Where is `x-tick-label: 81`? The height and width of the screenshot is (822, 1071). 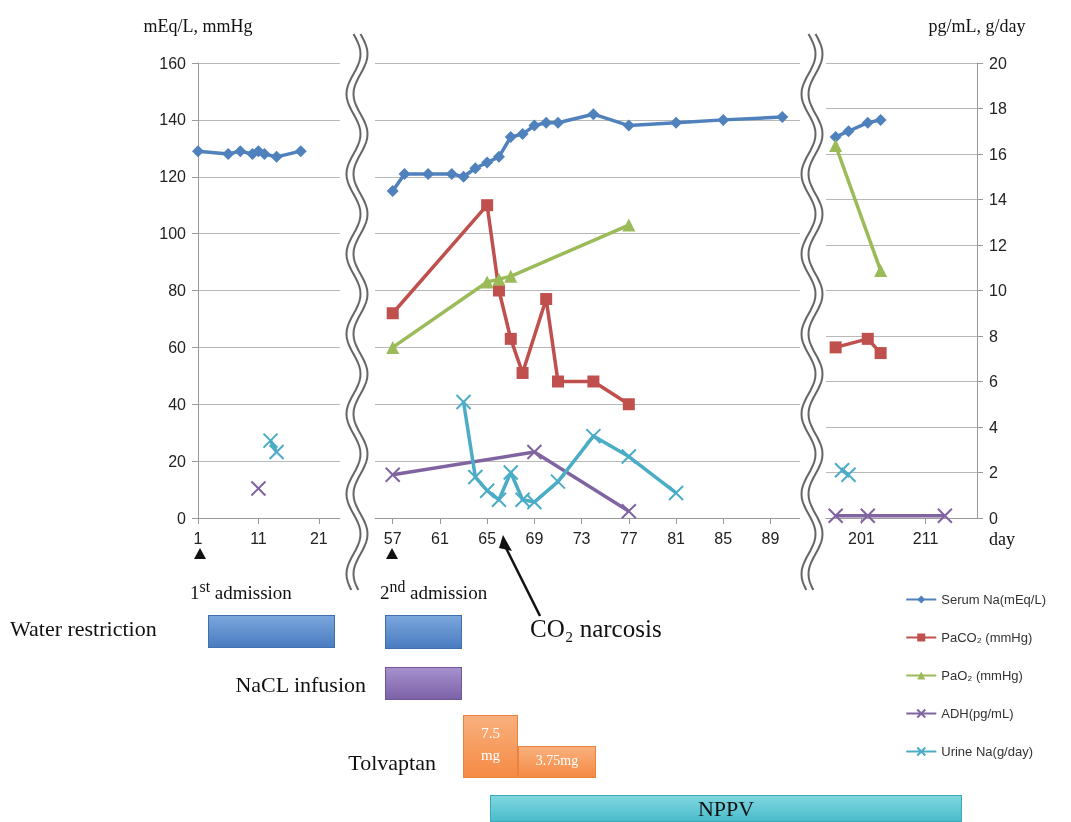
x-tick-label: 81 is located at coordinates (676, 538).